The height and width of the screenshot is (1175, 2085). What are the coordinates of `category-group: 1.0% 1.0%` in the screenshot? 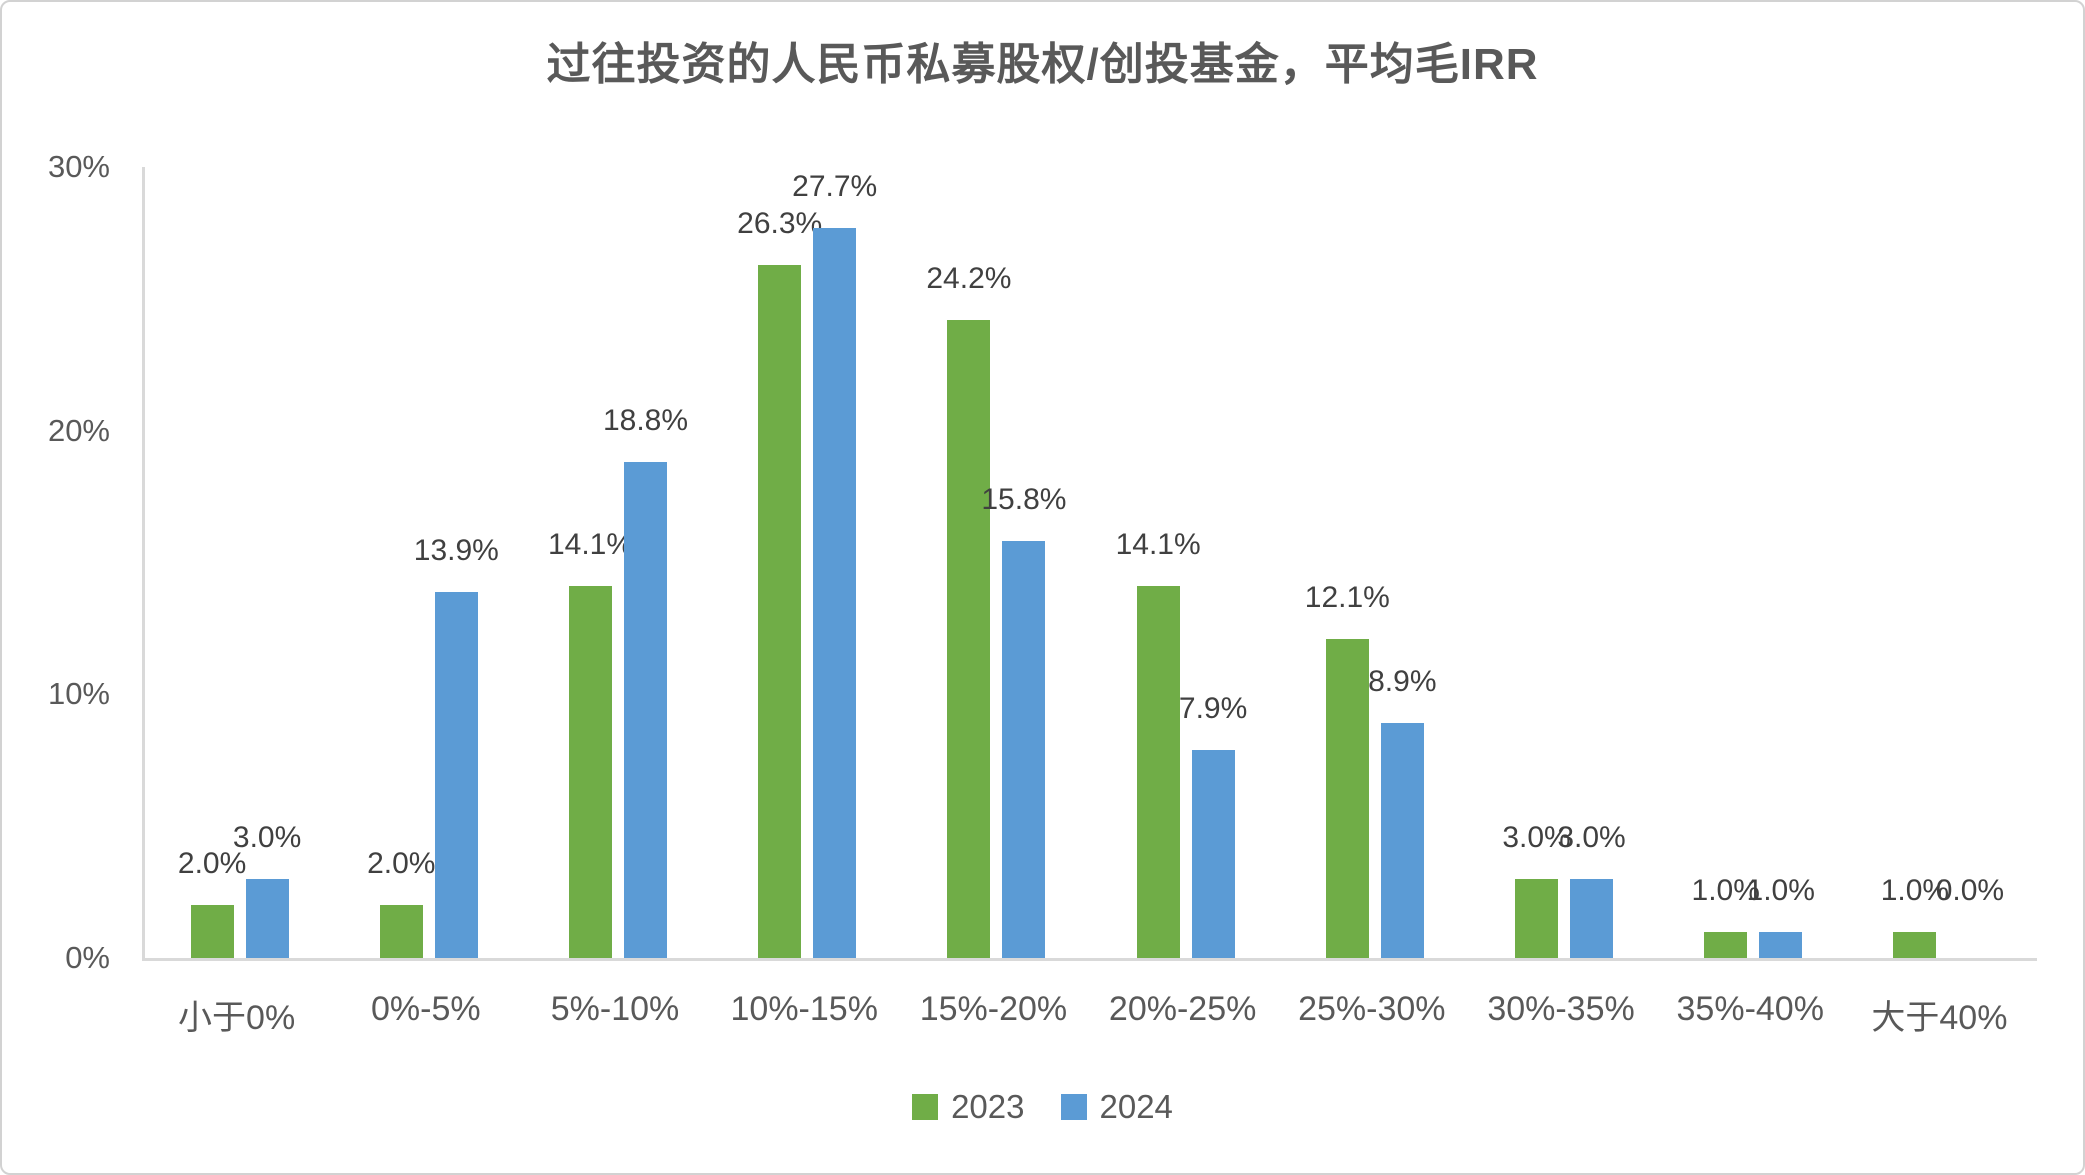 It's located at (1753, 562).